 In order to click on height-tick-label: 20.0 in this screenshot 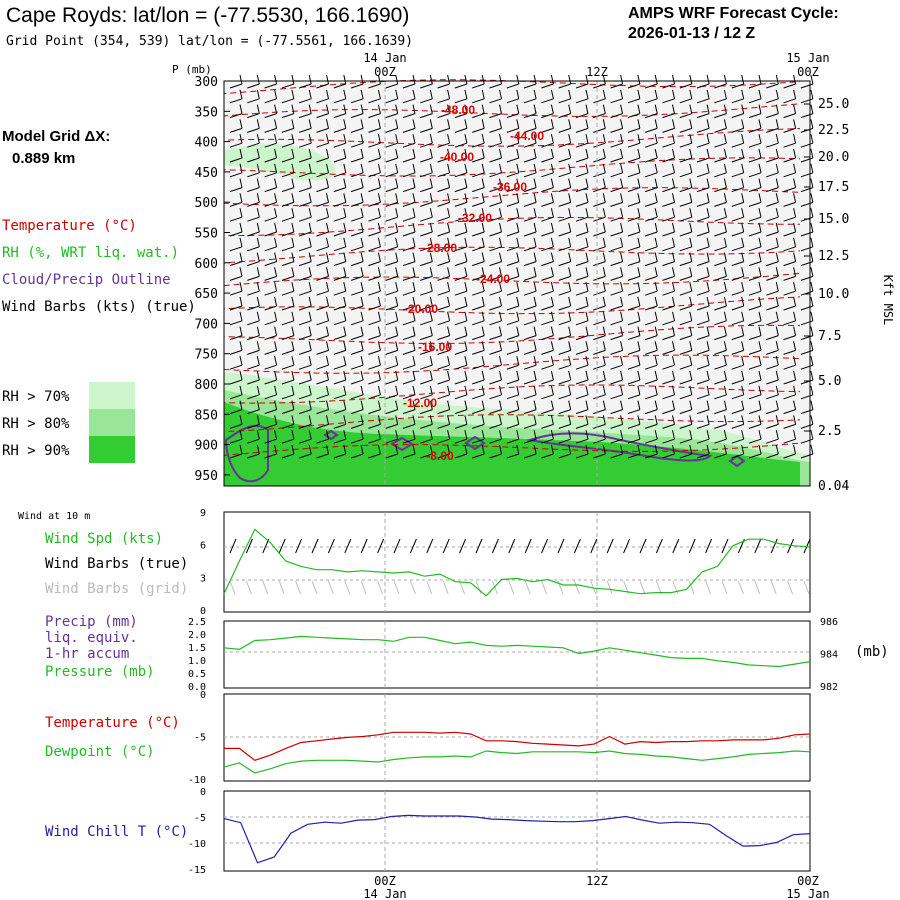, I will do `click(833, 157)`.